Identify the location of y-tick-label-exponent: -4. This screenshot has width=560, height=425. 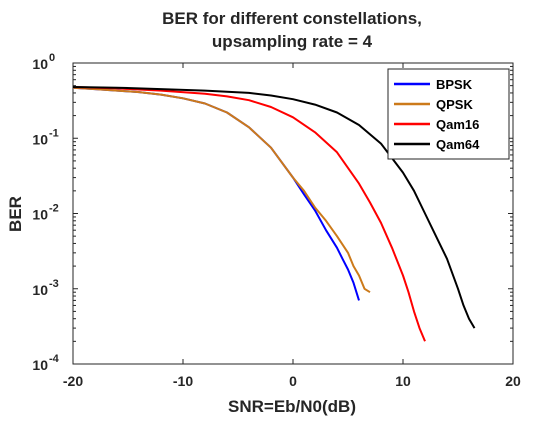
(54, 359).